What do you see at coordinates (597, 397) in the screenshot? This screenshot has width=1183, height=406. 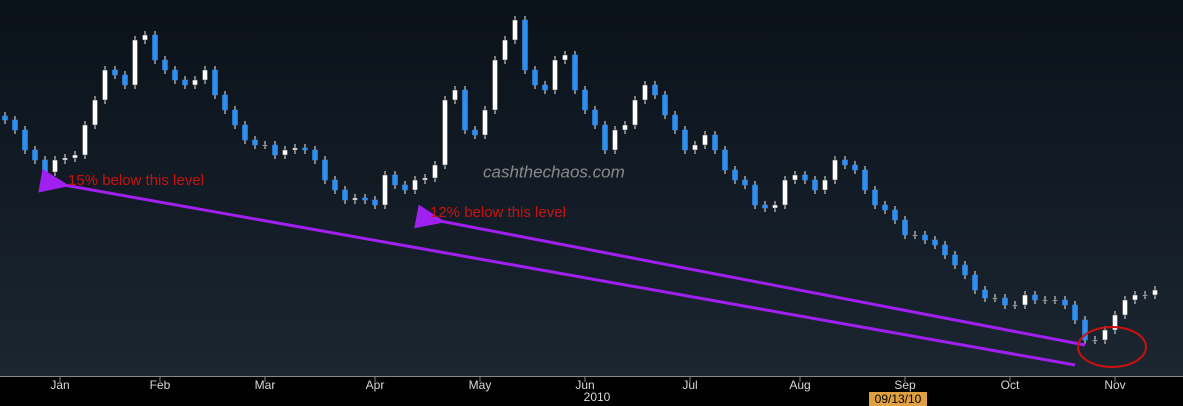 I see `year-label: 2010` at bounding box center [597, 397].